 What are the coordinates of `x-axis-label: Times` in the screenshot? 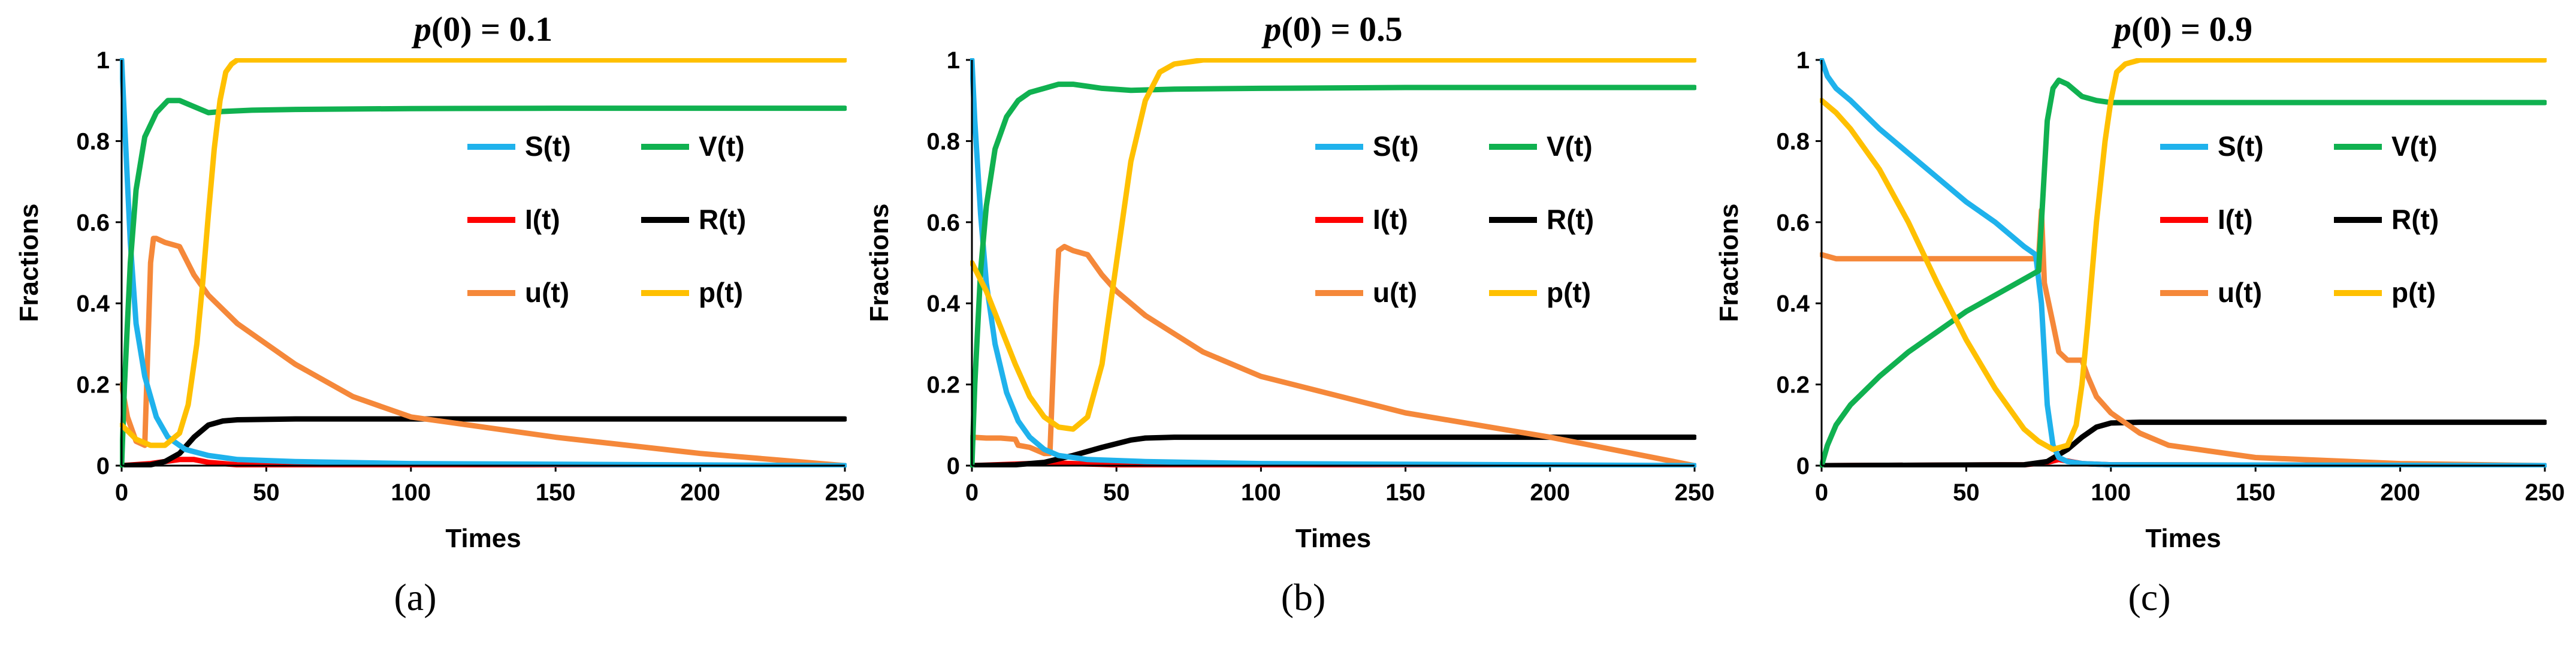 It's located at (2183, 538).